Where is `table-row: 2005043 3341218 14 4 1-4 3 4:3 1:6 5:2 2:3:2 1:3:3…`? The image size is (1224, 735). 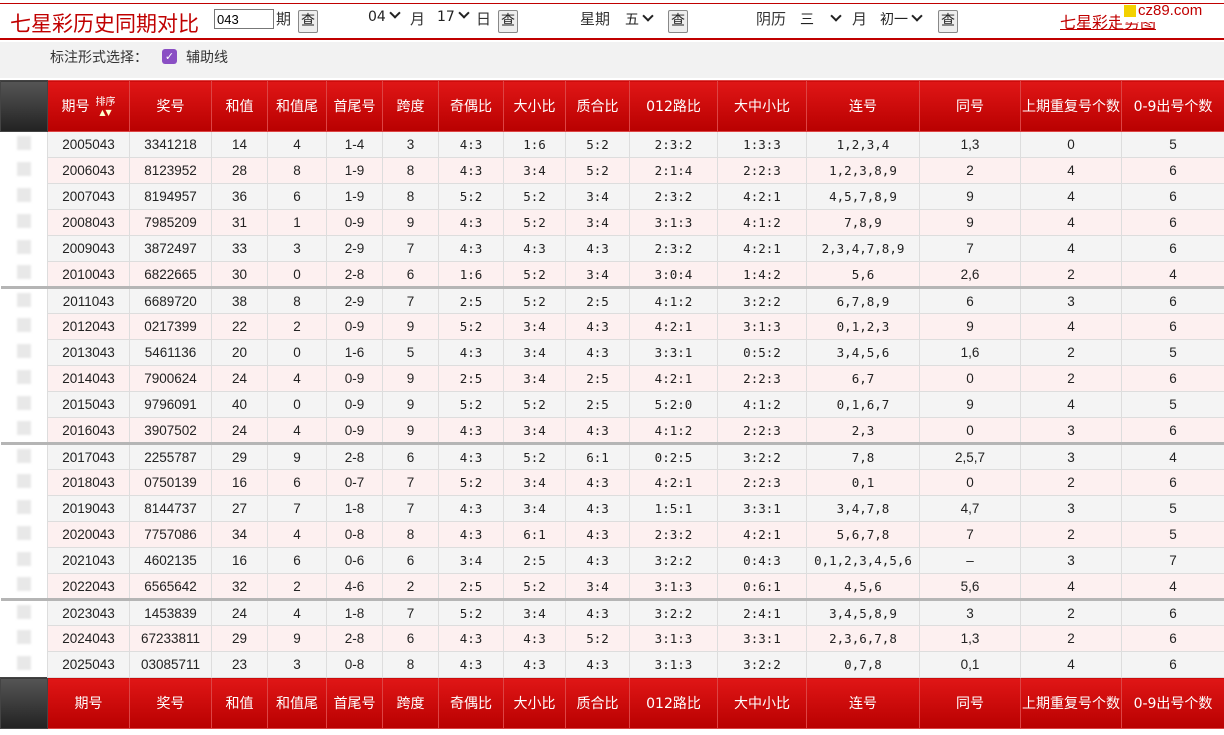 table-row: 2005043 3341218 14 4 1-4 3 4:3 1:6 5:2 2:3:2 1:3:3… is located at coordinates (612, 144).